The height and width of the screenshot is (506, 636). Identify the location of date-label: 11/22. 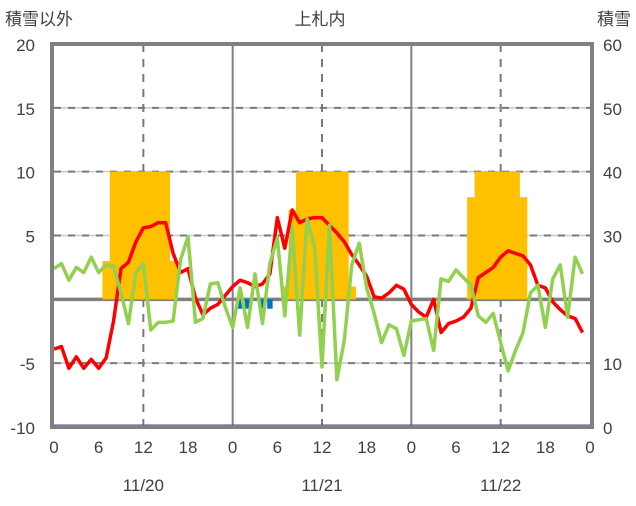
(500, 485).